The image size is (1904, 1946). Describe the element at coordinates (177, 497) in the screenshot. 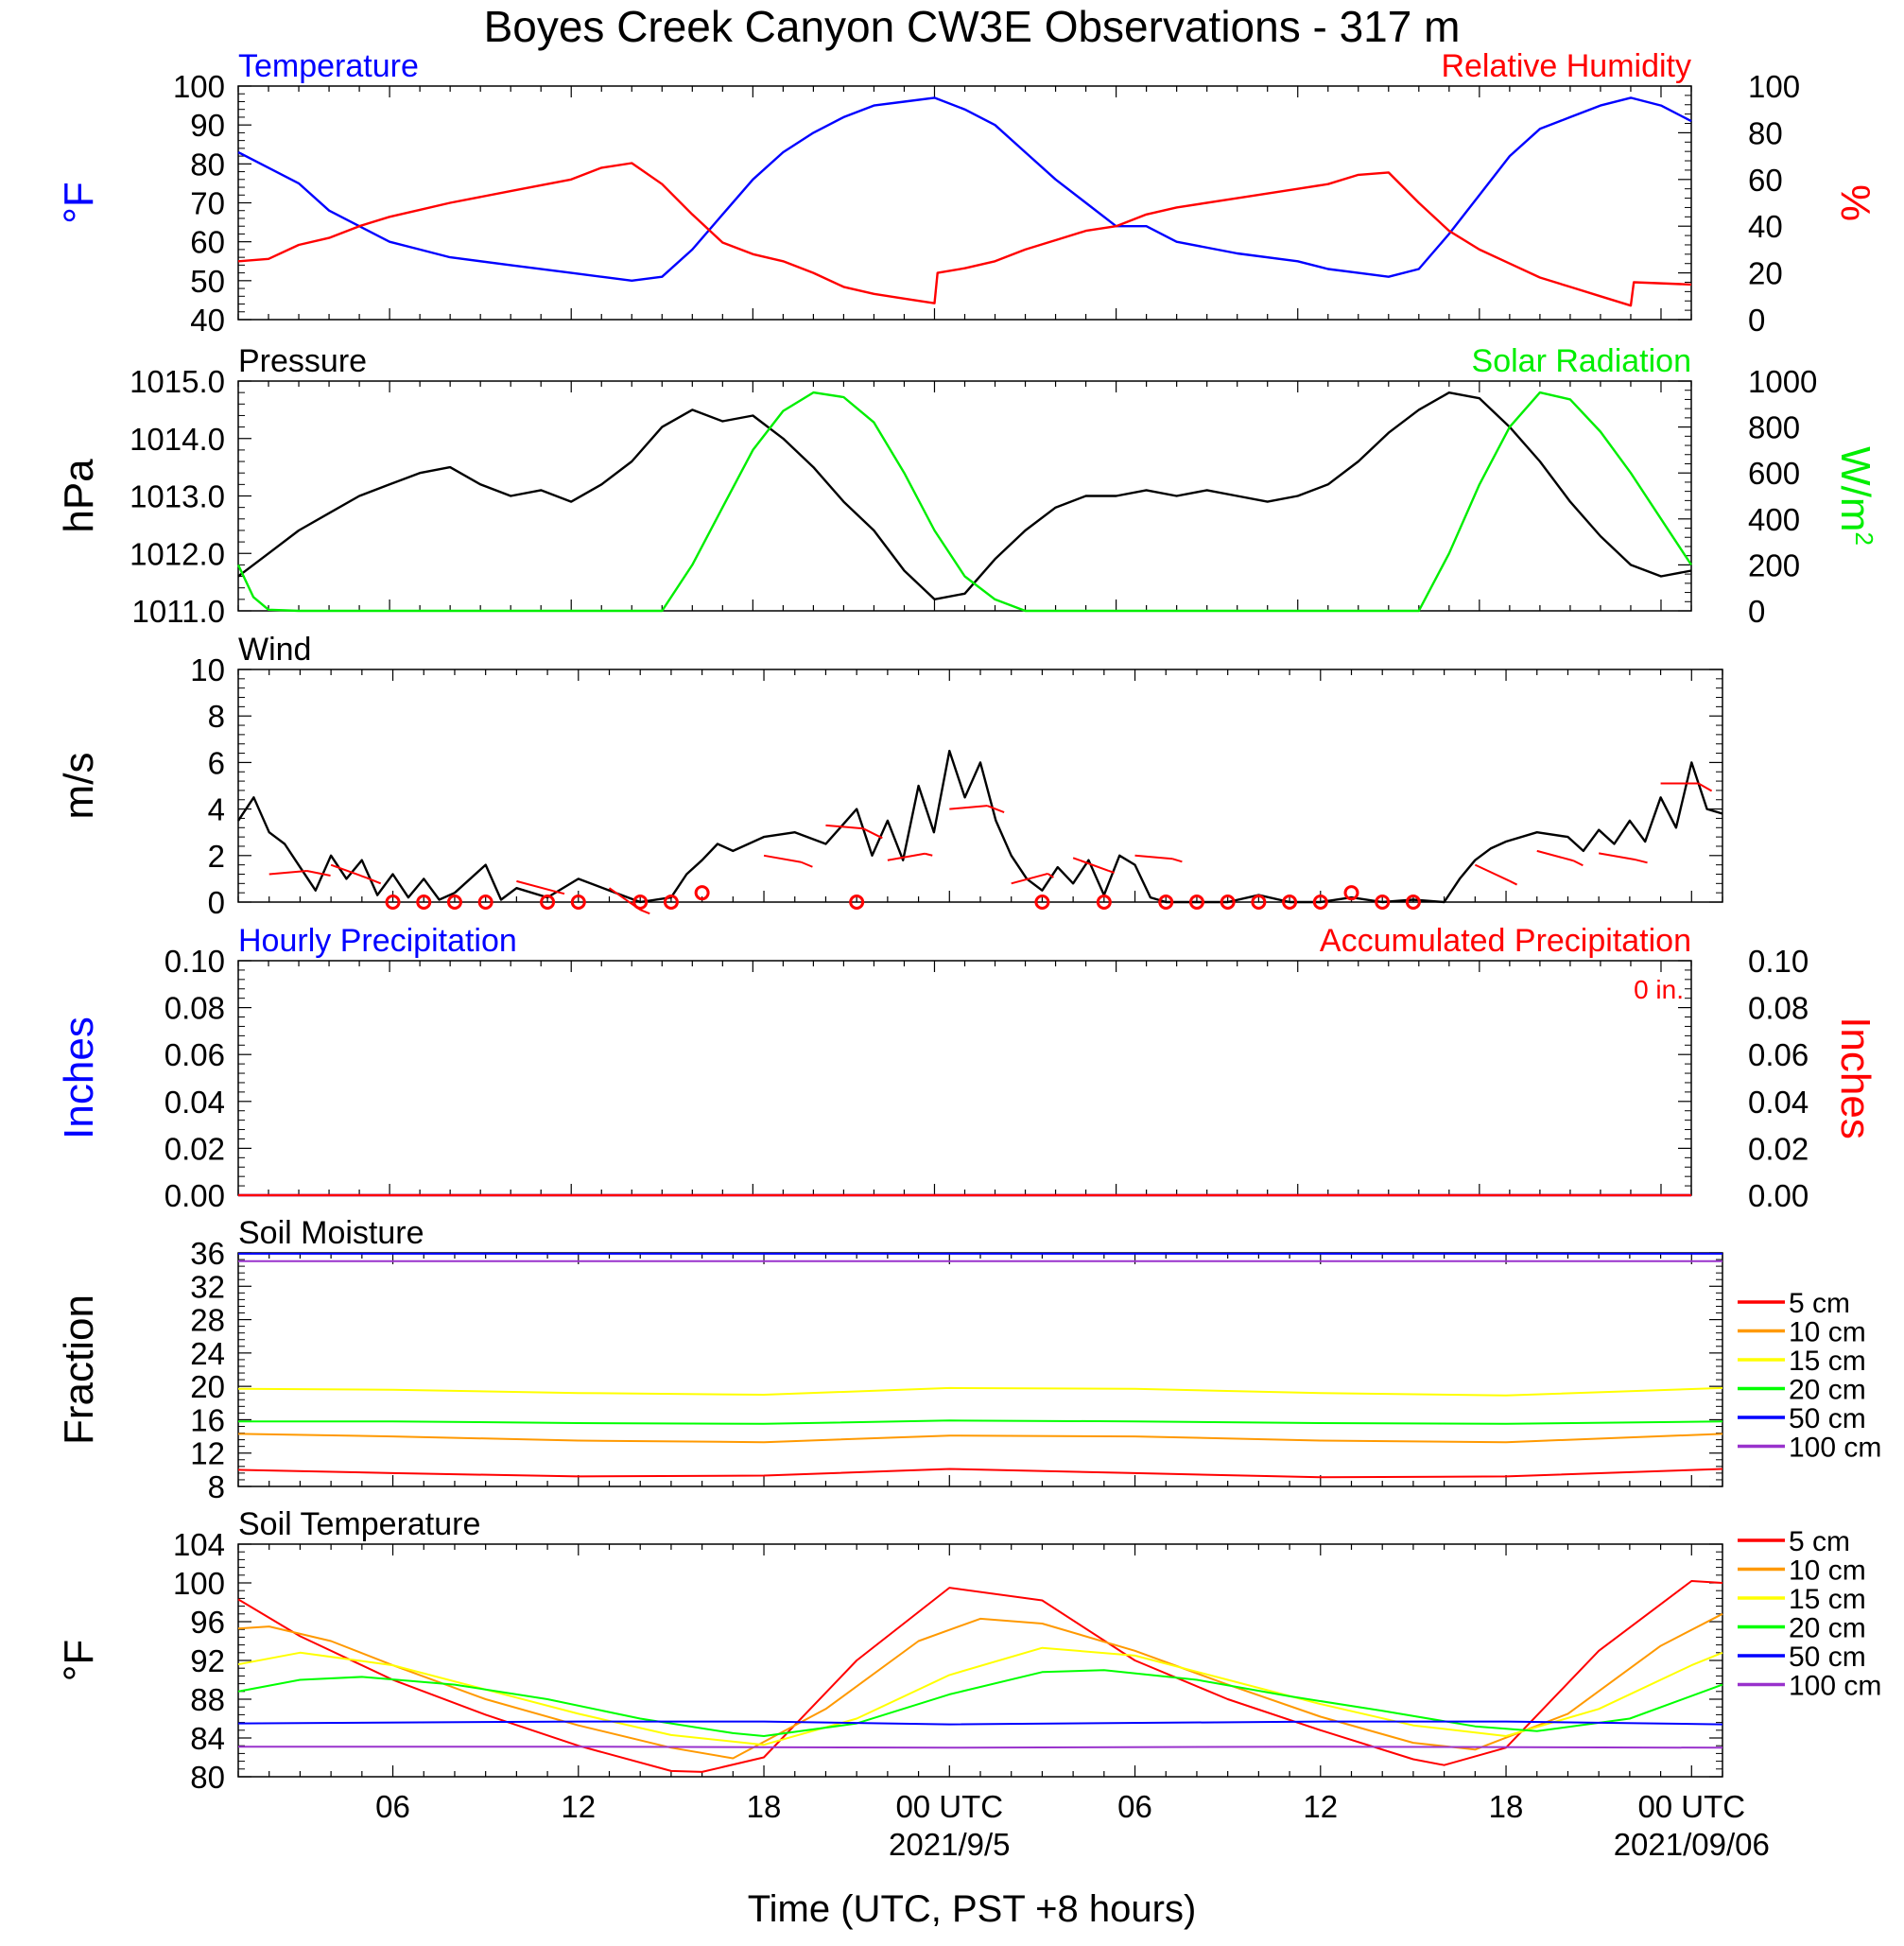

I see `y-left-tick-label: 1013.0` at that location.